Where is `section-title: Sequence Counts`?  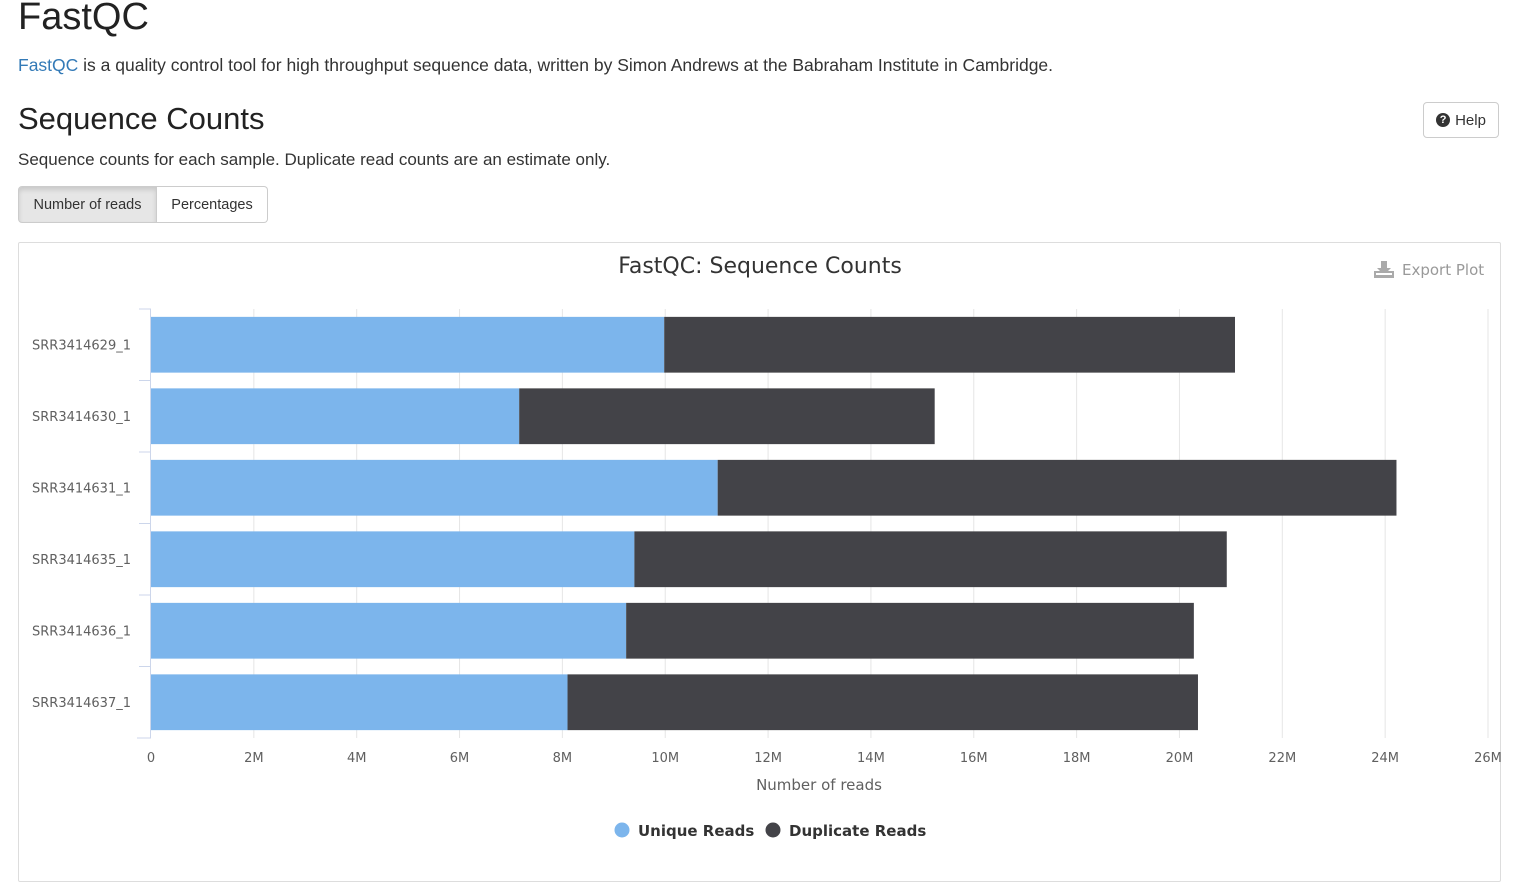
section-title: Sequence Counts is located at coordinates (141, 118).